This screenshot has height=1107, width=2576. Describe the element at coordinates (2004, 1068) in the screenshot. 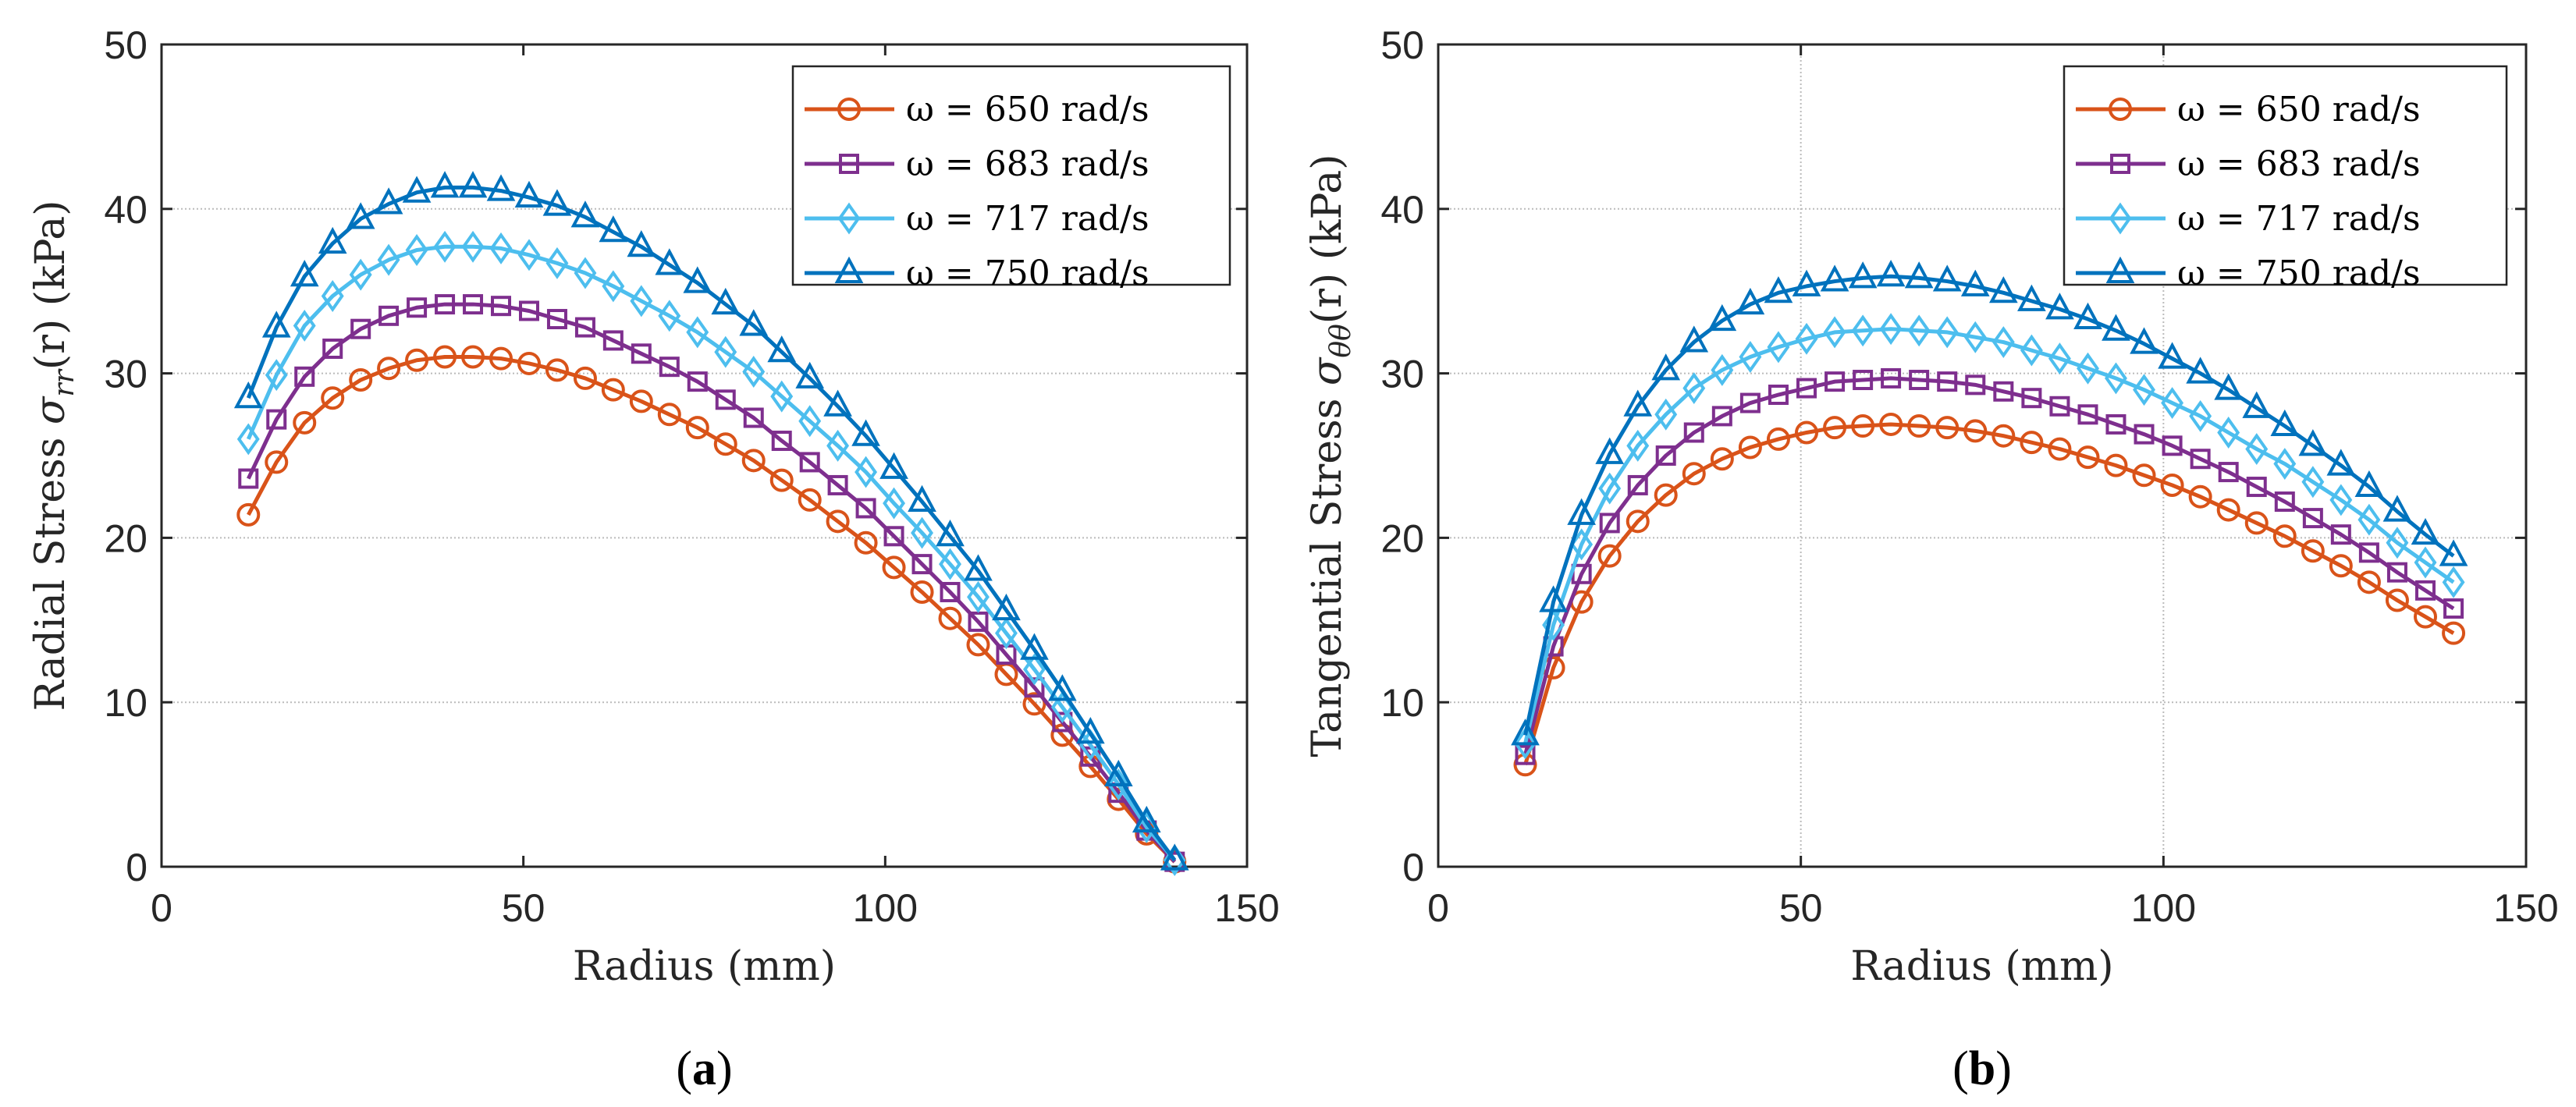

I see `caption-paren: )` at that location.